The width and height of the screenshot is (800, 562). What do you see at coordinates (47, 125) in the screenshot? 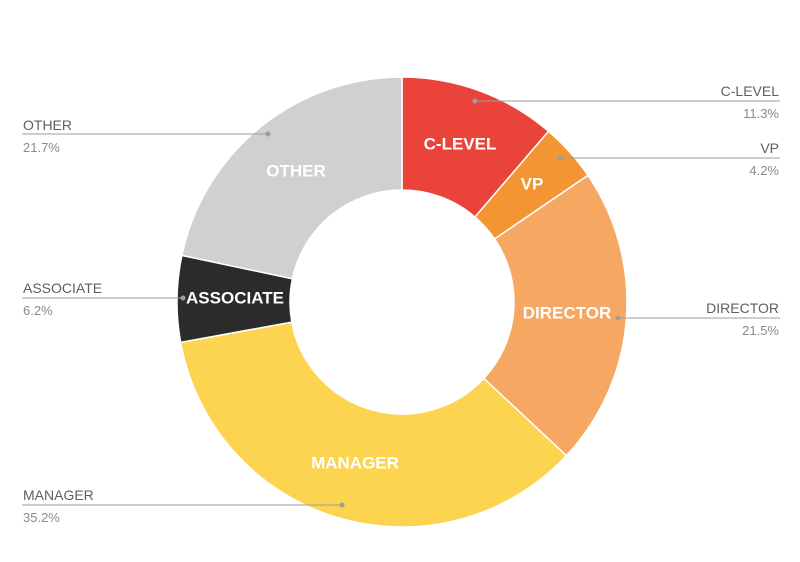
I see `outer-label-other: OTHER` at bounding box center [47, 125].